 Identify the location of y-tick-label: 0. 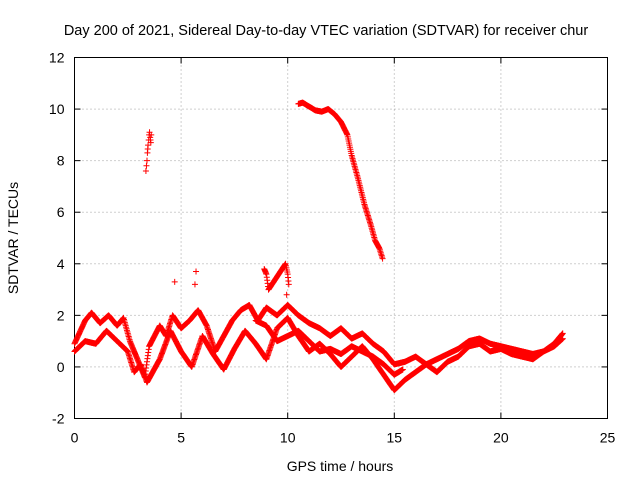
(61, 367).